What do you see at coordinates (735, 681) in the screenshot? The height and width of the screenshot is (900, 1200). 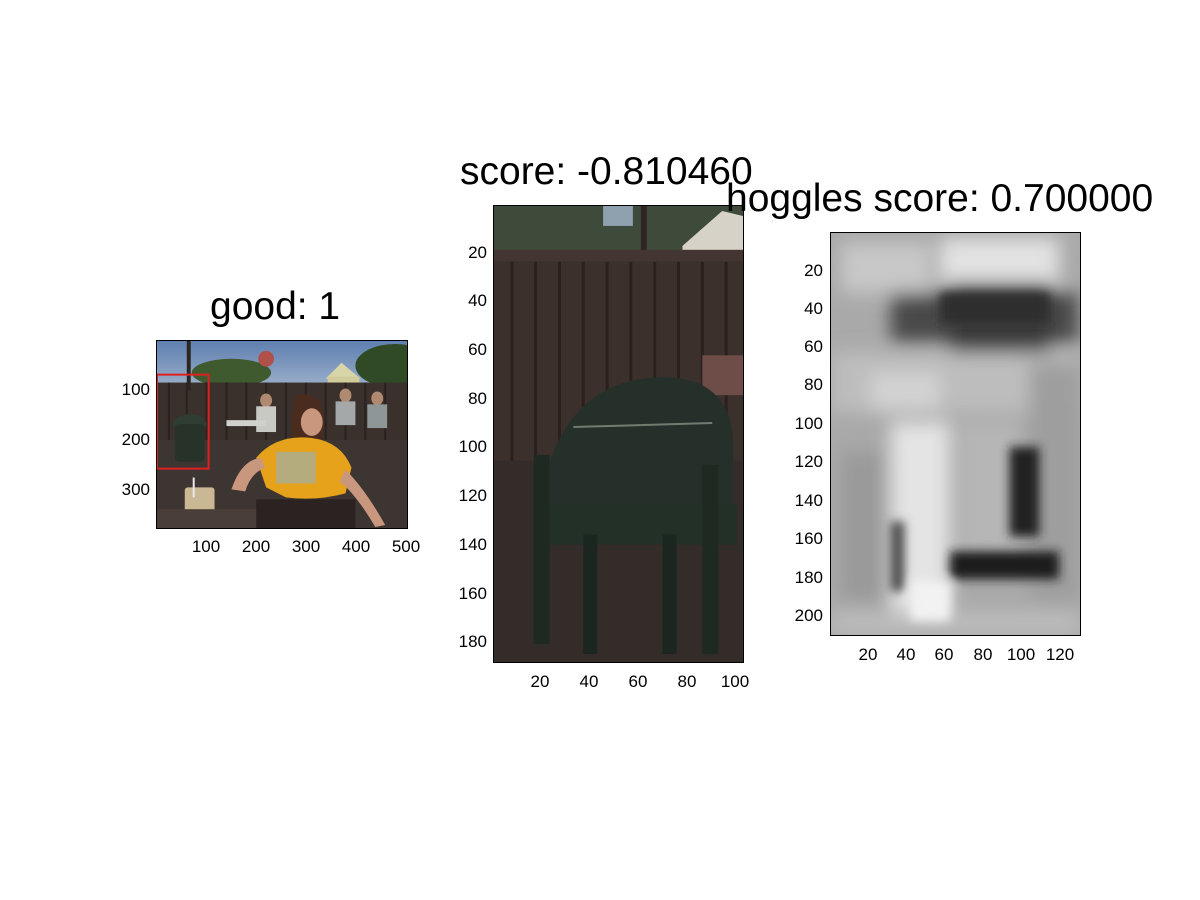 I see `panel2-xtick: 100` at bounding box center [735, 681].